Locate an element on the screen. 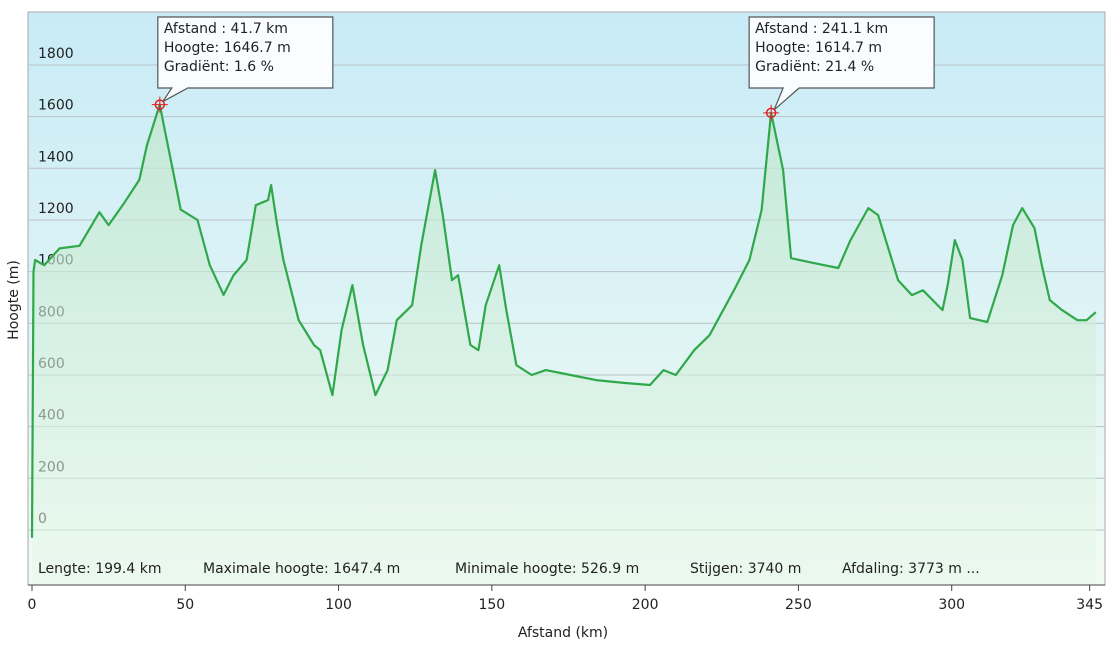  tooltip-text: Afstand : 241.1 km is located at coordinates (821, 29).